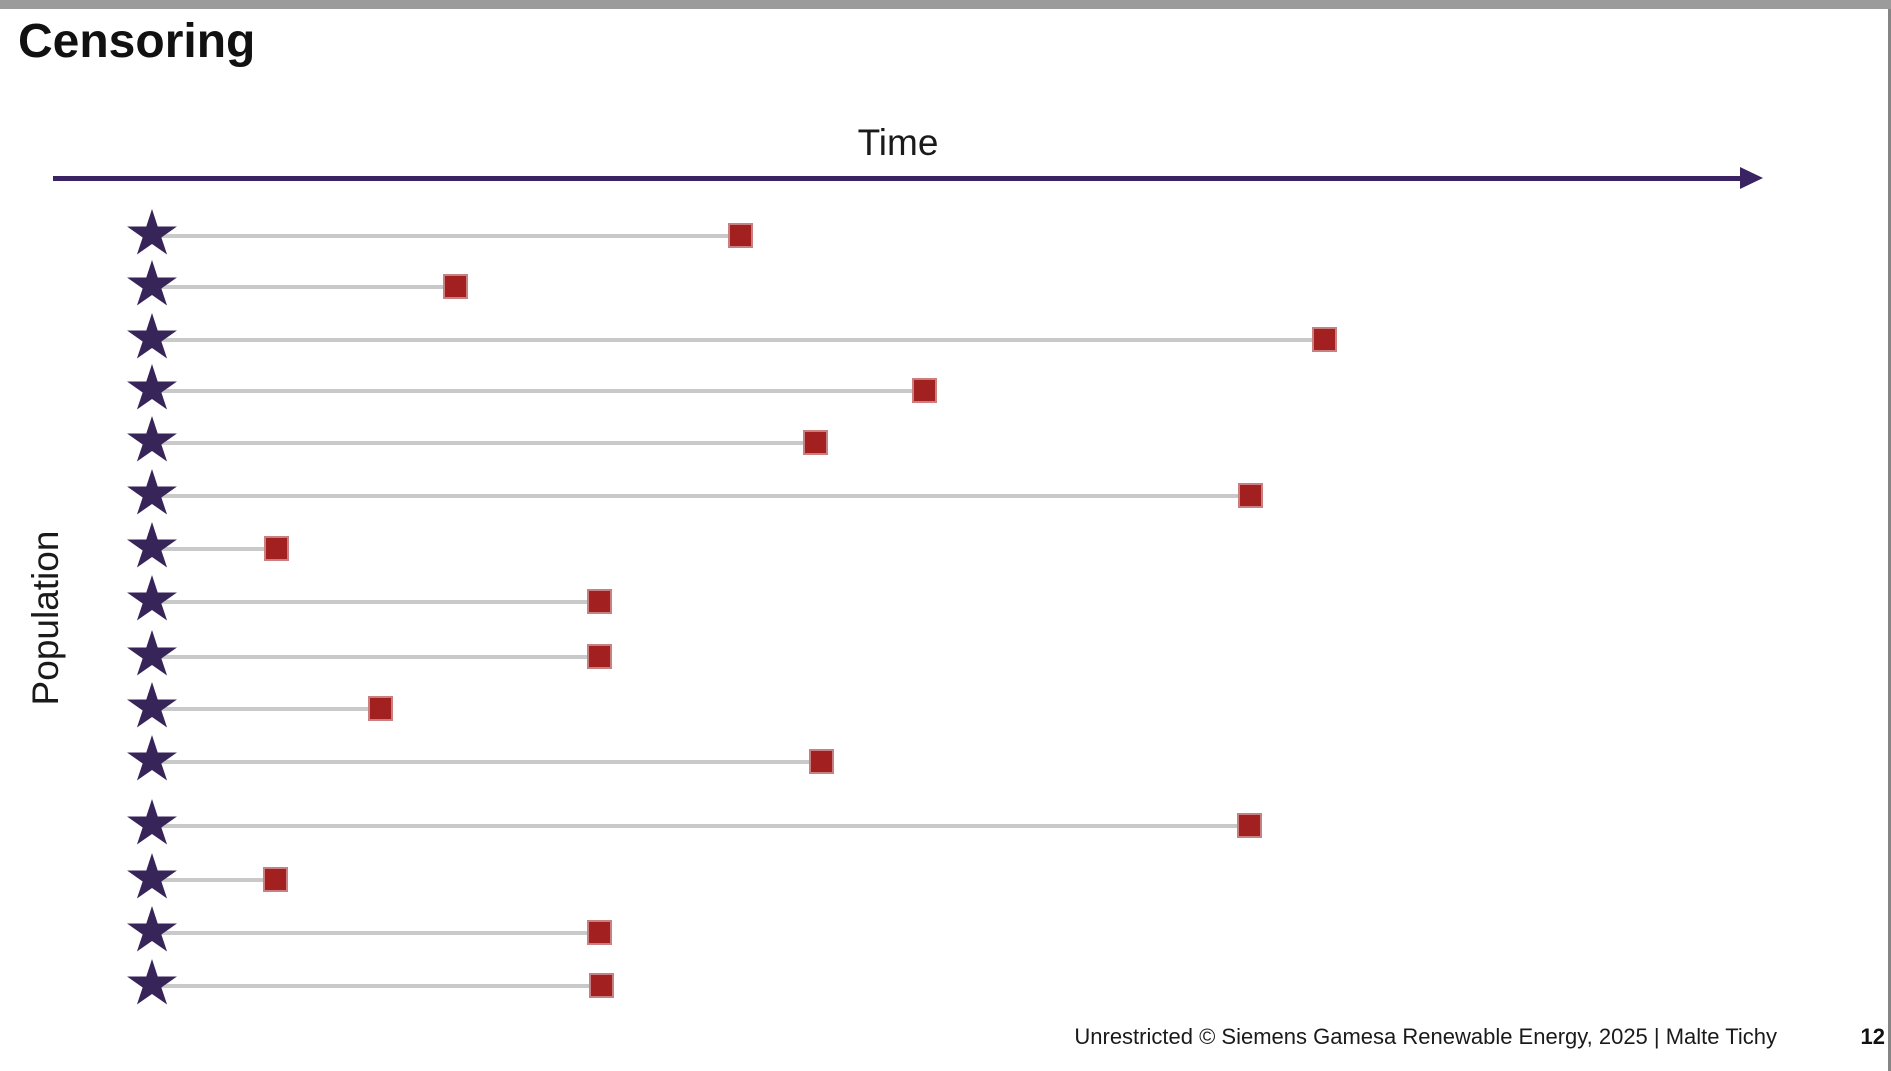 The height and width of the screenshot is (1071, 1891). What do you see at coordinates (898, 178) in the screenshot?
I see `time-axis-line` at bounding box center [898, 178].